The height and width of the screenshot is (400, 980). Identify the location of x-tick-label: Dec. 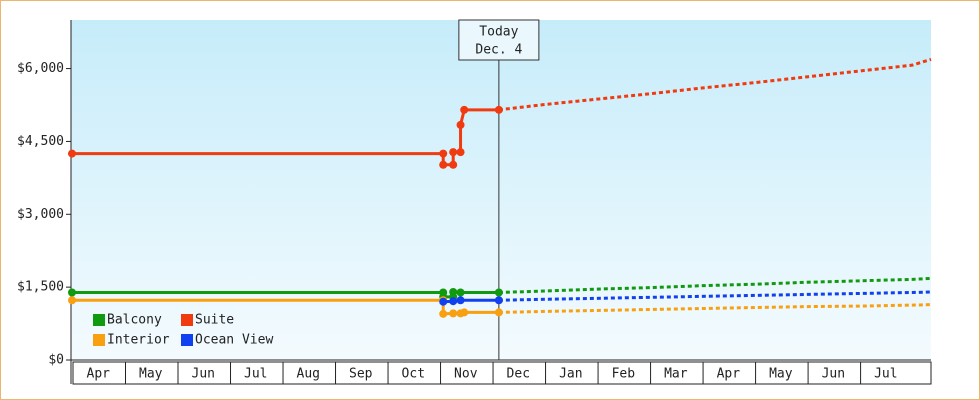
(518, 374).